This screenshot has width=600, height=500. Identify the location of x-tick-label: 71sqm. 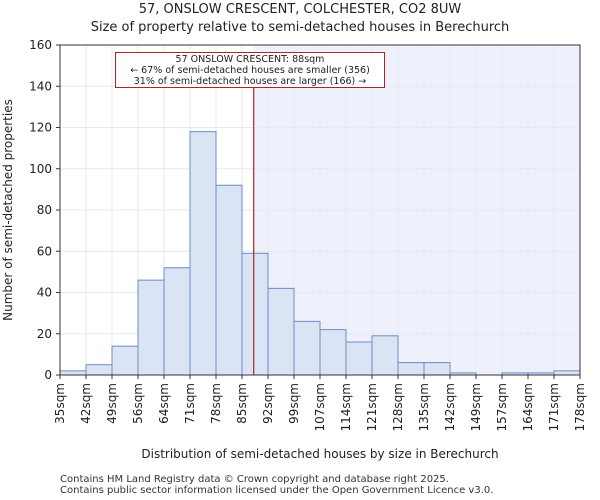
(190, 403).